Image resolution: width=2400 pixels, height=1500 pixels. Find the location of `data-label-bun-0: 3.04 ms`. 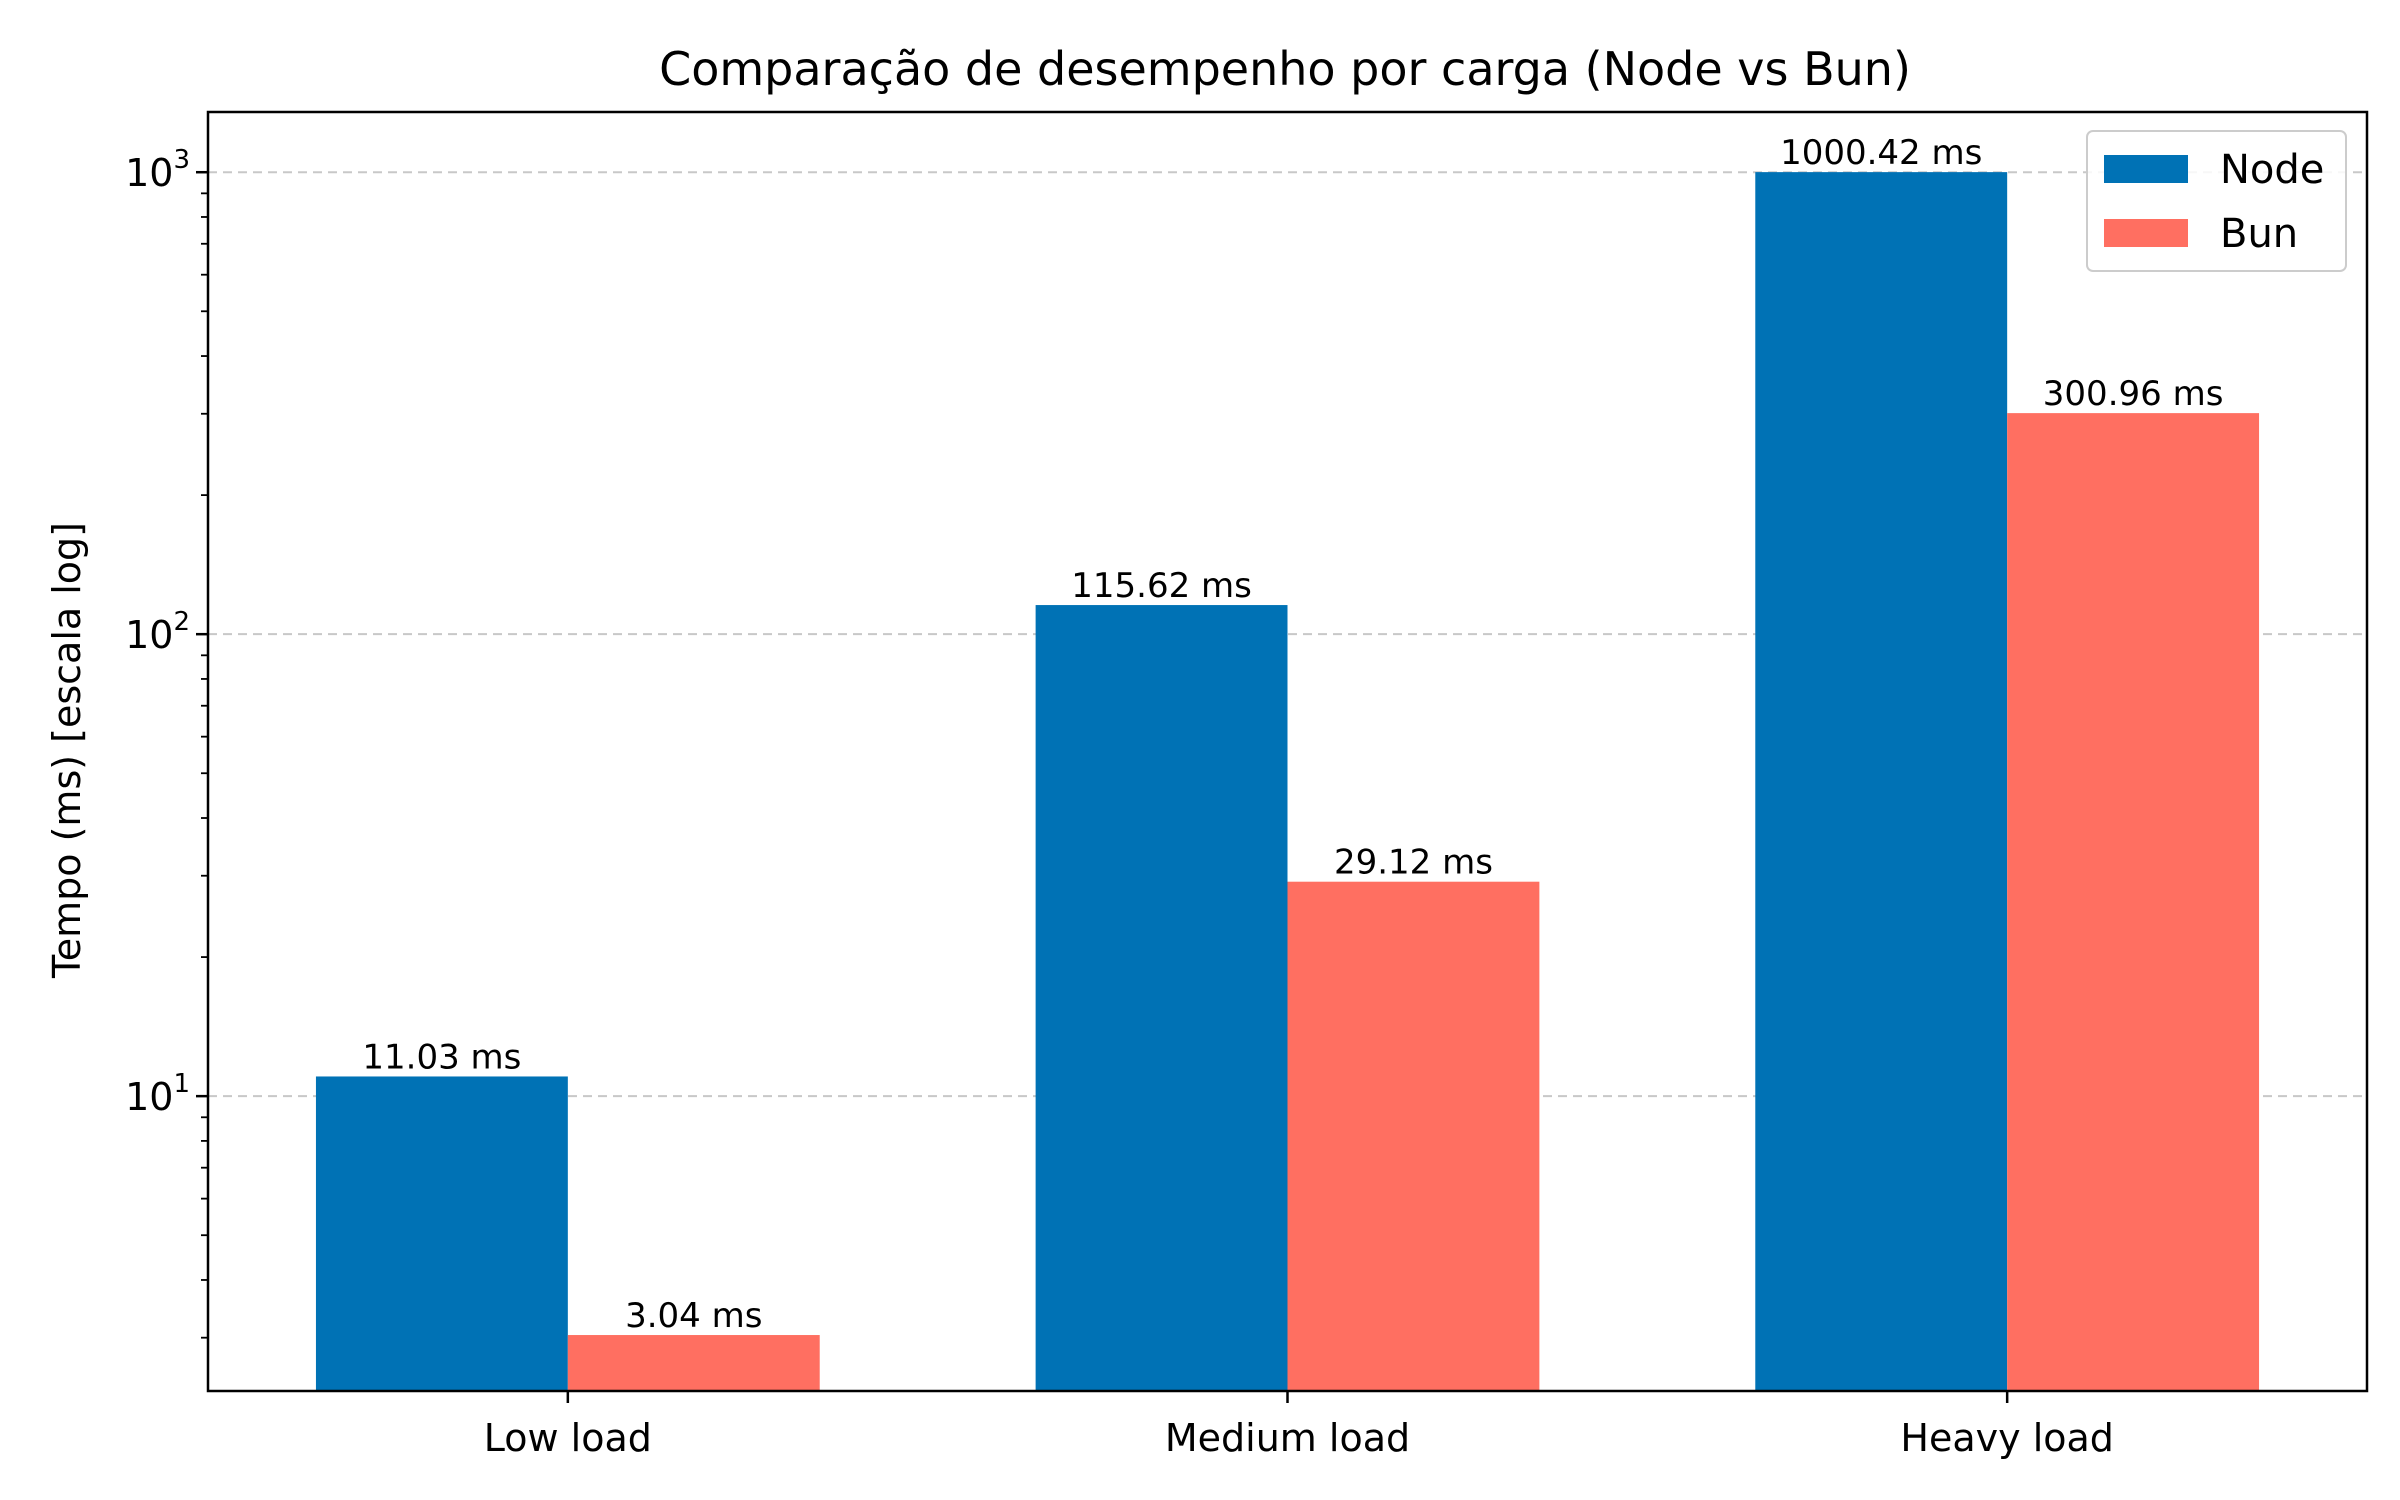

data-label-bun-0: 3.04 ms is located at coordinates (693, 1316).